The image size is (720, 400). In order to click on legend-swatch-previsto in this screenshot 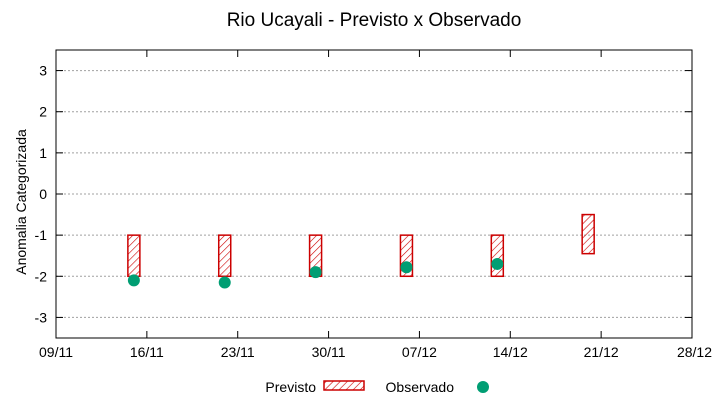, I will do `click(344, 385)`.